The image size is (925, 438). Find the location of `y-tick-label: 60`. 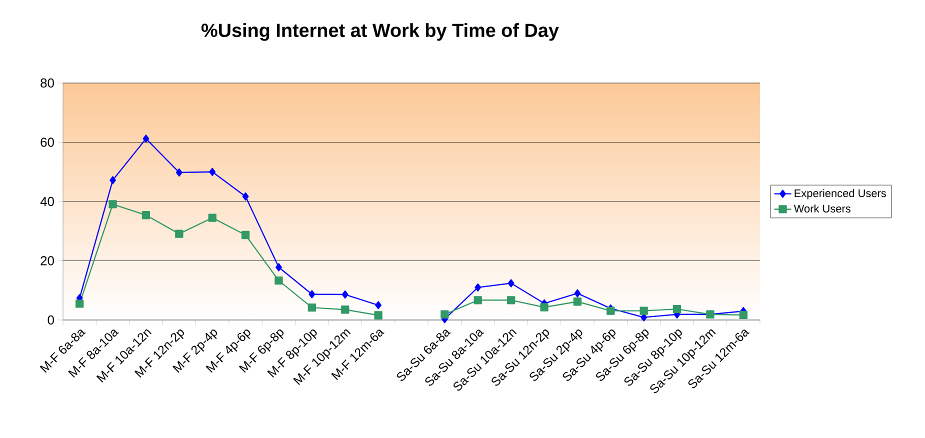

y-tick-label: 60 is located at coordinates (47, 142).